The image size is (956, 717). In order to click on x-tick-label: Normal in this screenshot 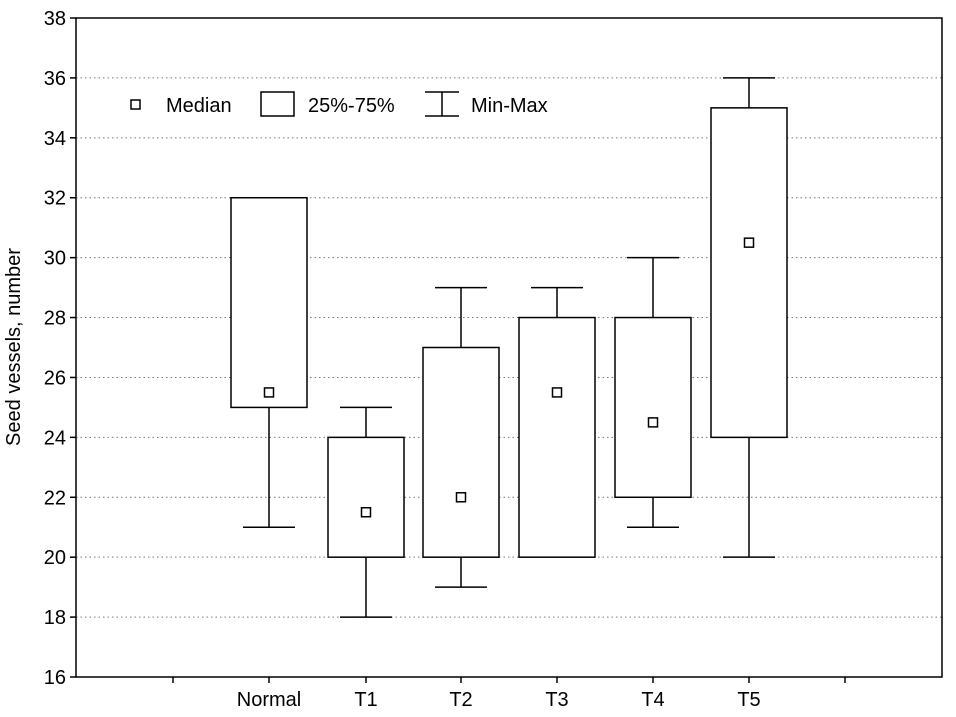, I will do `click(269, 700)`.